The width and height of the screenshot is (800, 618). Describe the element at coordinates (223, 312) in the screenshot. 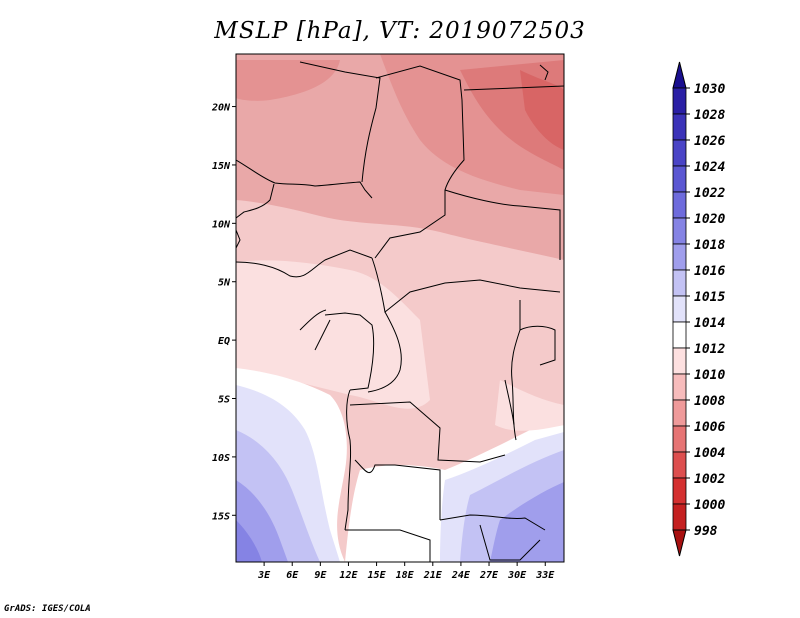

I see `latitude-axis: 20N 15N 10N 5N EQ 5S 10S 15S` at that location.